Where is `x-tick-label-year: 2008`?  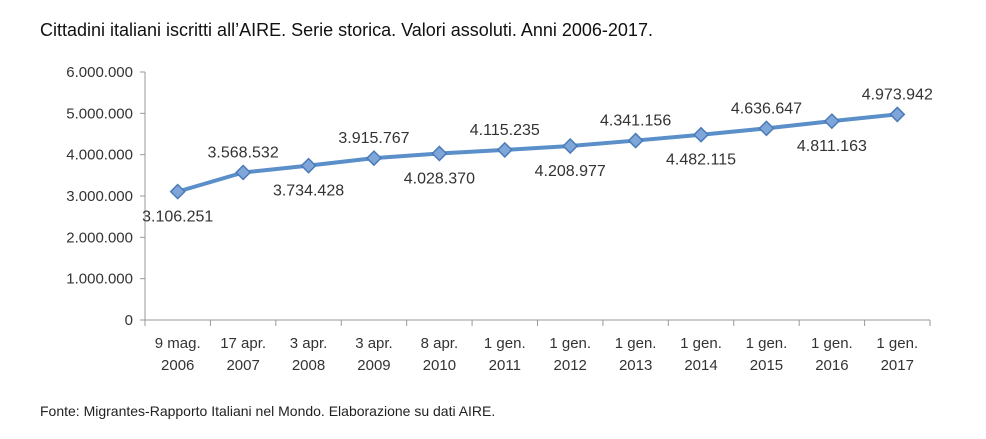
x-tick-label-year: 2008 is located at coordinates (308, 365).